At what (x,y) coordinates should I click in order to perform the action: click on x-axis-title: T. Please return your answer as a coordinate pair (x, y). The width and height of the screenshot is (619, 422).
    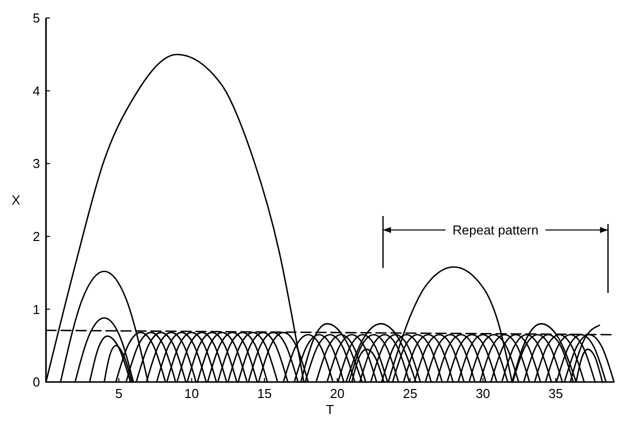
    Looking at the image, I should click on (330, 409).